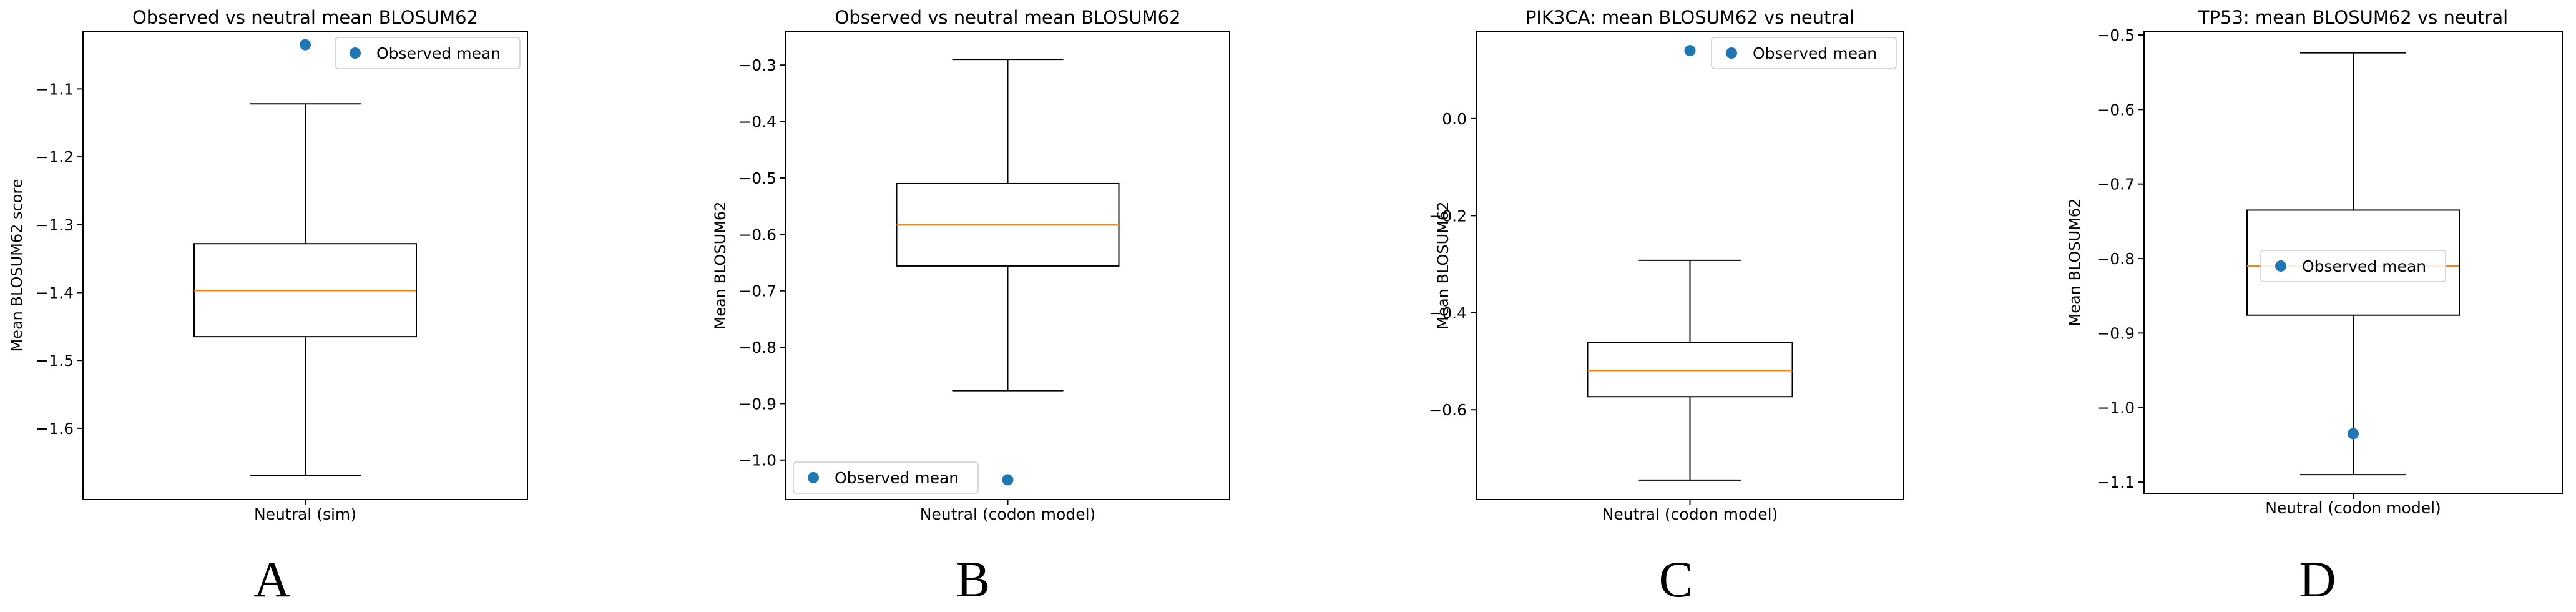 The image size is (2576, 612). What do you see at coordinates (305, 514) in the screenshot?
I see `x-tick-label: Neutral (sim)` at bounding box center [305, 514].